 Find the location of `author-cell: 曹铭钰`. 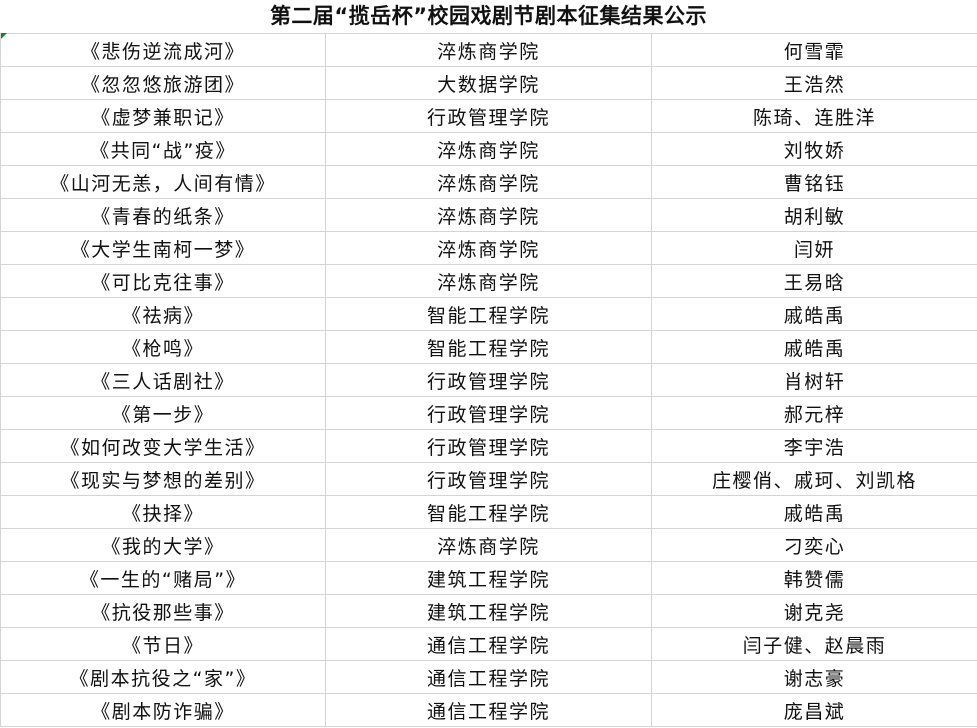

author-cell: 曹铭钰 is located at coordinates (814, 182).